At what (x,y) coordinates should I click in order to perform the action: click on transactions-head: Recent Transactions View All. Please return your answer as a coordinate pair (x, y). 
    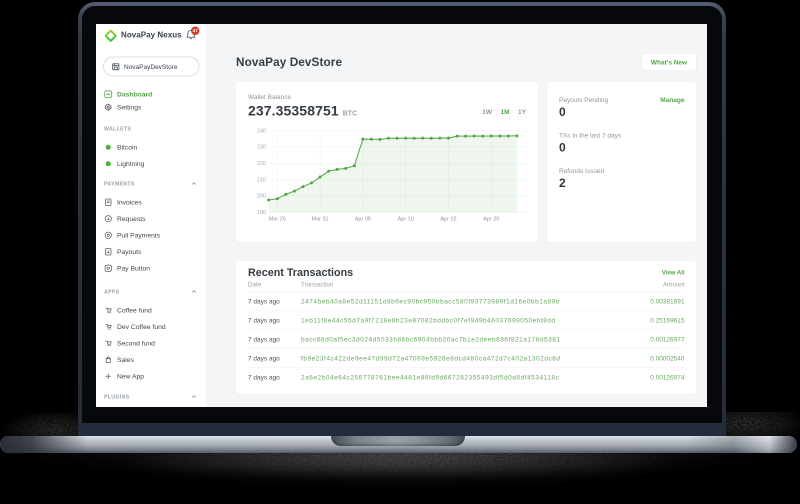
    Looking at the image, I should click on (466, 272).